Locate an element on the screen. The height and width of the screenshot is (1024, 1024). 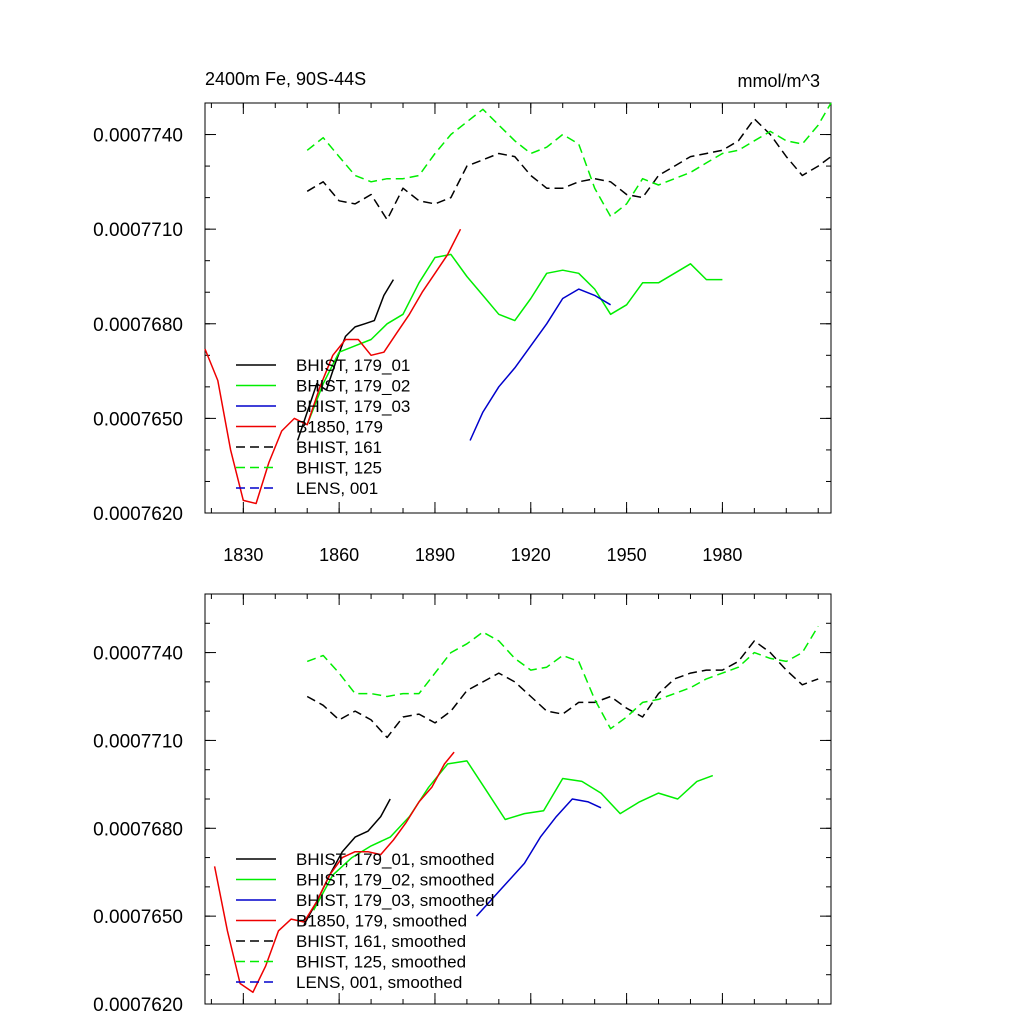
chart-title: 2400m Fe, 90S-44S is located at coordinates (285, 79).